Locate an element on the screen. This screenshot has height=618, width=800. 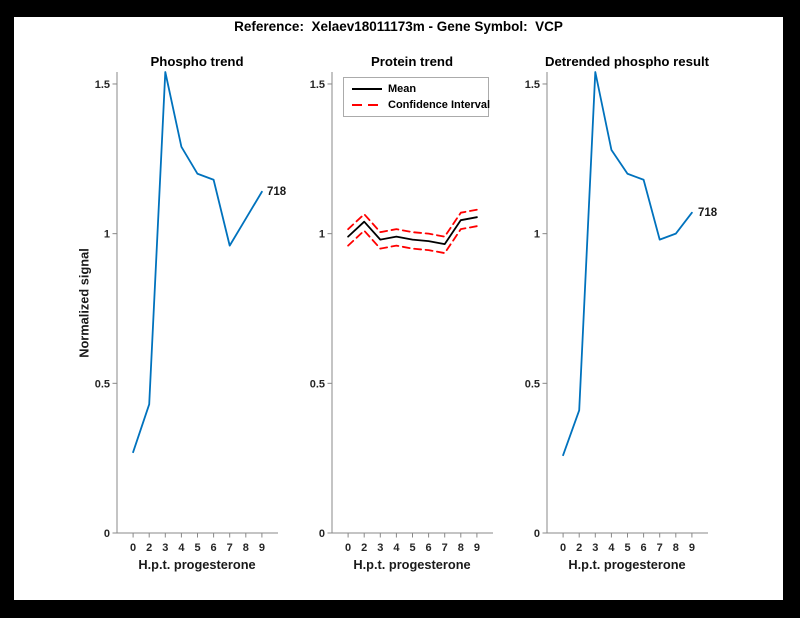
plot2-x-tick-label: 4 is located at coordinates (396, 548).